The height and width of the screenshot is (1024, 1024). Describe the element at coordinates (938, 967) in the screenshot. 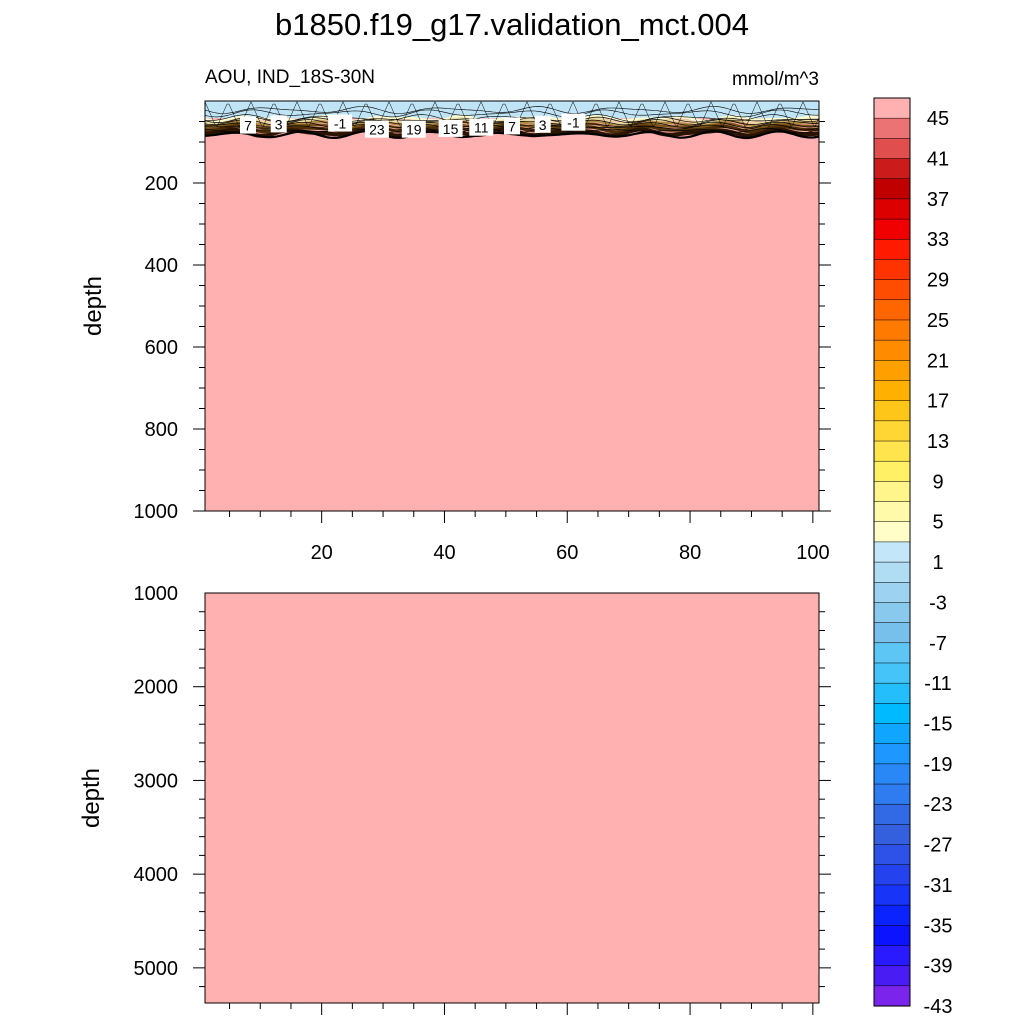

I see `colorbar-label: -39` at that location.